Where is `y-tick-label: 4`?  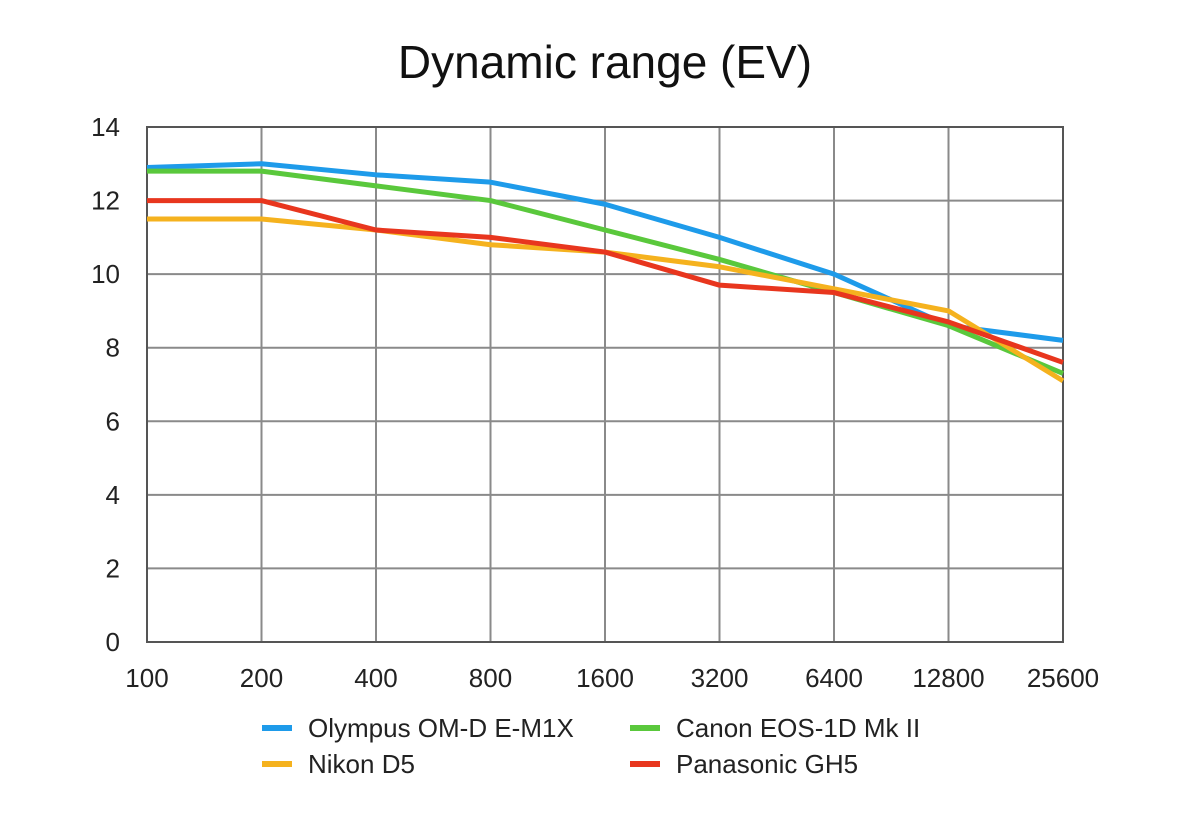 y-tick-label: 4 is located at coordinates (113, 495).